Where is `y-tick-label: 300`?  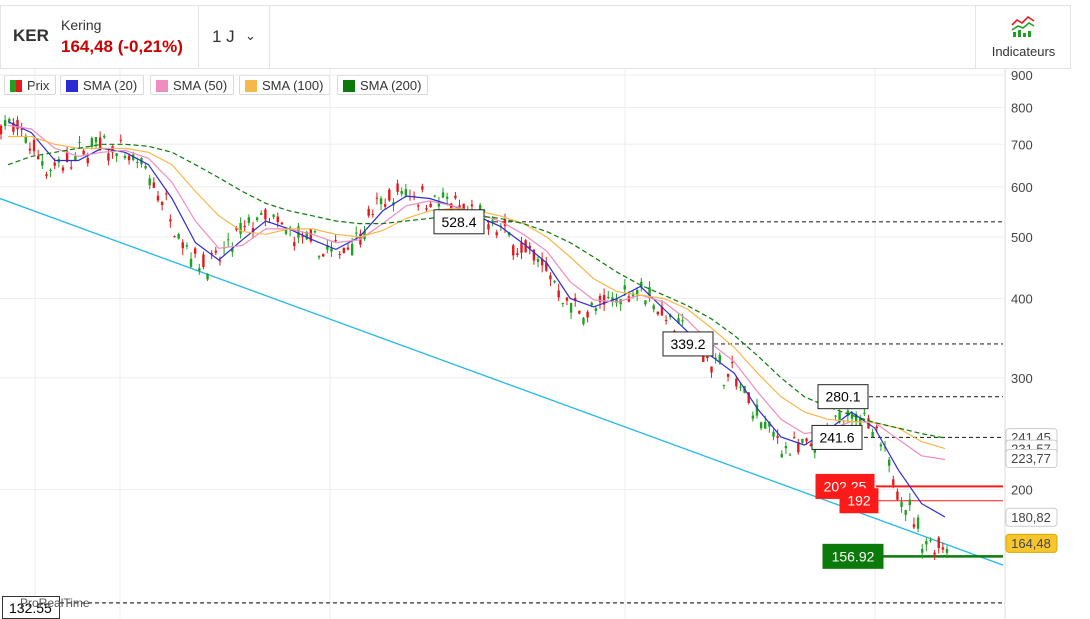 y-tick-label: 300 is located at coordinates (1022, 378).